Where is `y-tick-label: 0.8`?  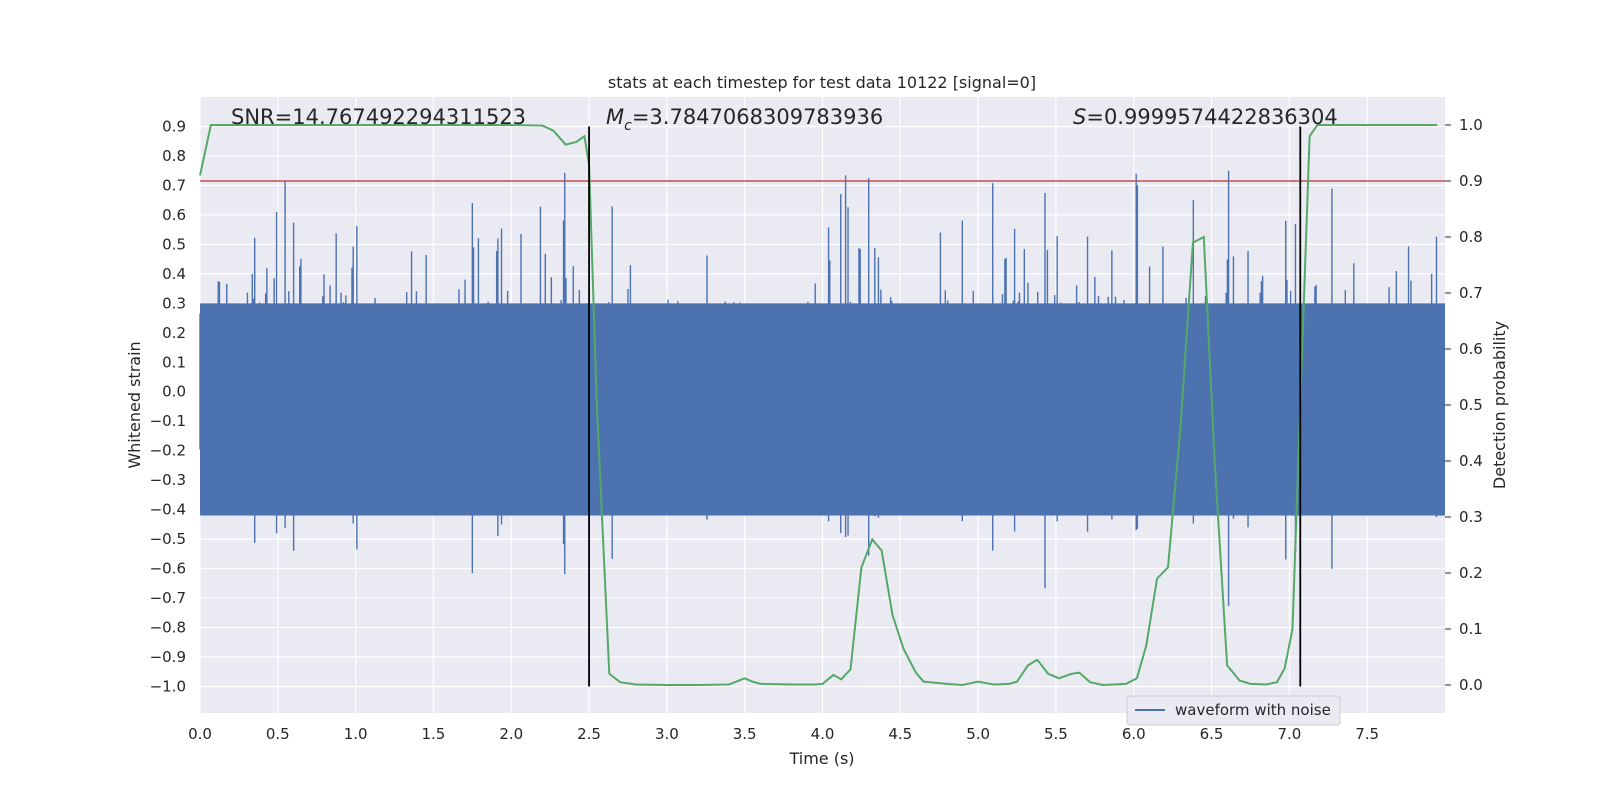
y-tick-label: 0.8 is located at coordinates (174, 156).